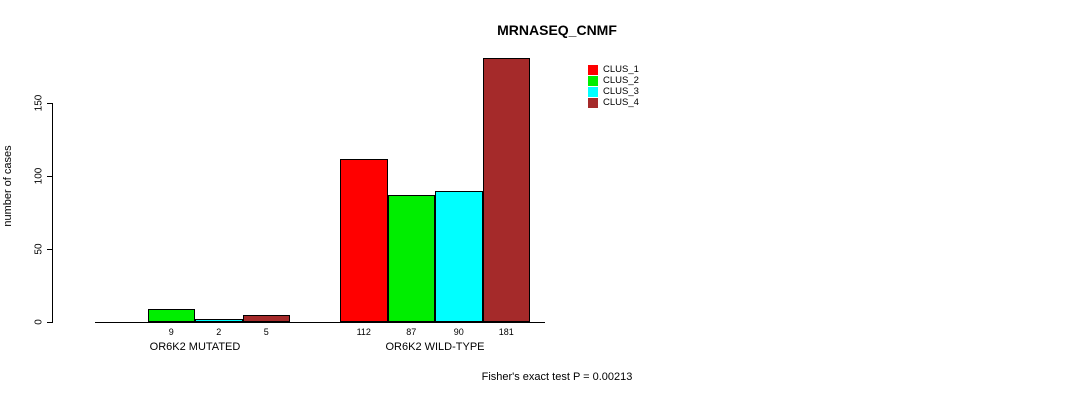 Image resolution: width=1090 pixels, height=400 pixels. Describe the element at coordinates (39, 322) in the screenshot. I see `y-tick-label: 0` at that location.